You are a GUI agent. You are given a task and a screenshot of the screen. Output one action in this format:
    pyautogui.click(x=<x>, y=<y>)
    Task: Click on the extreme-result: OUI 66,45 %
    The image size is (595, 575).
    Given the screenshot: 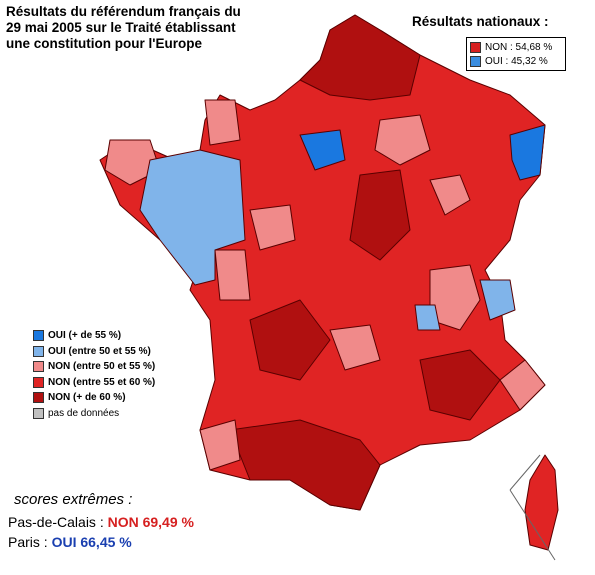 What is the action you would take?
    pyautogui.click(x=91, y=542)
    